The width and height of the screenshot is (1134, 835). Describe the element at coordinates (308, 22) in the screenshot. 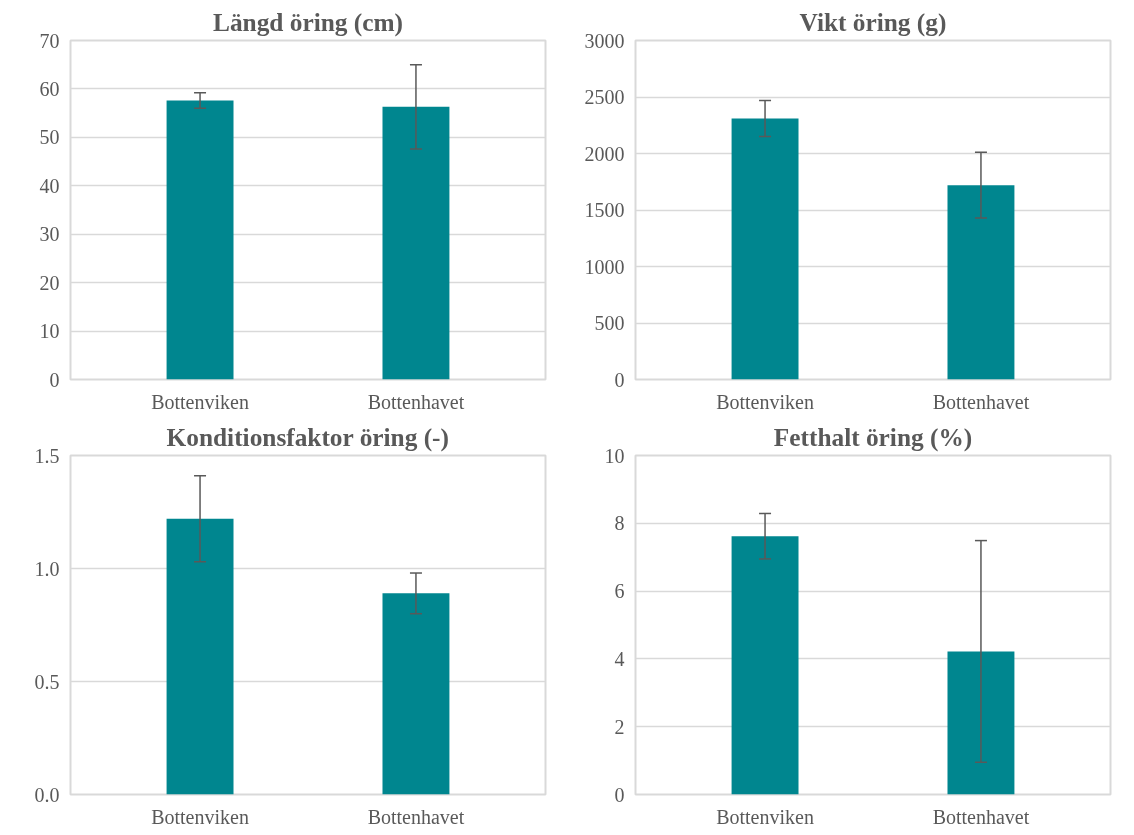

I see `chart-title: Längd öring (cm)` at that location.